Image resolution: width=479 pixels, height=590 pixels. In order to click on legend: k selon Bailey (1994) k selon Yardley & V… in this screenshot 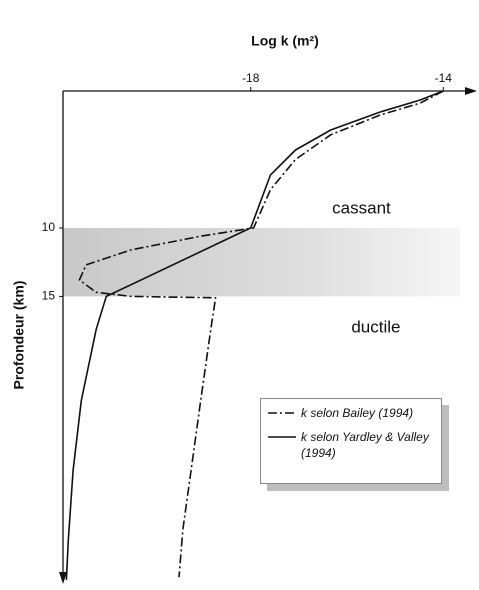, I will do `click(351, 441)`.